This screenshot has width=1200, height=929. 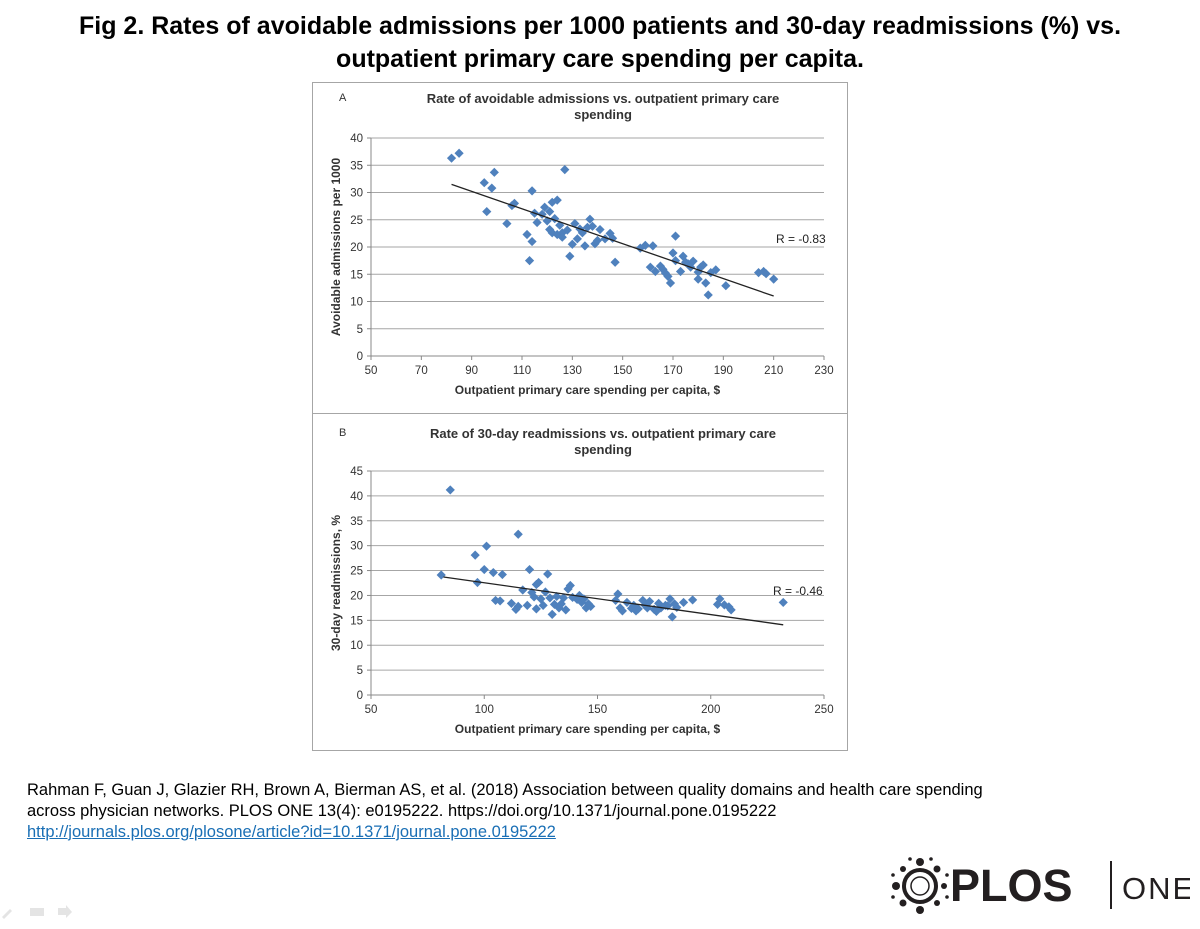 What do you see at coordinates (1111, 885) in the screenshot?
I see `logo-separator` at bounding box center [1111, 885].